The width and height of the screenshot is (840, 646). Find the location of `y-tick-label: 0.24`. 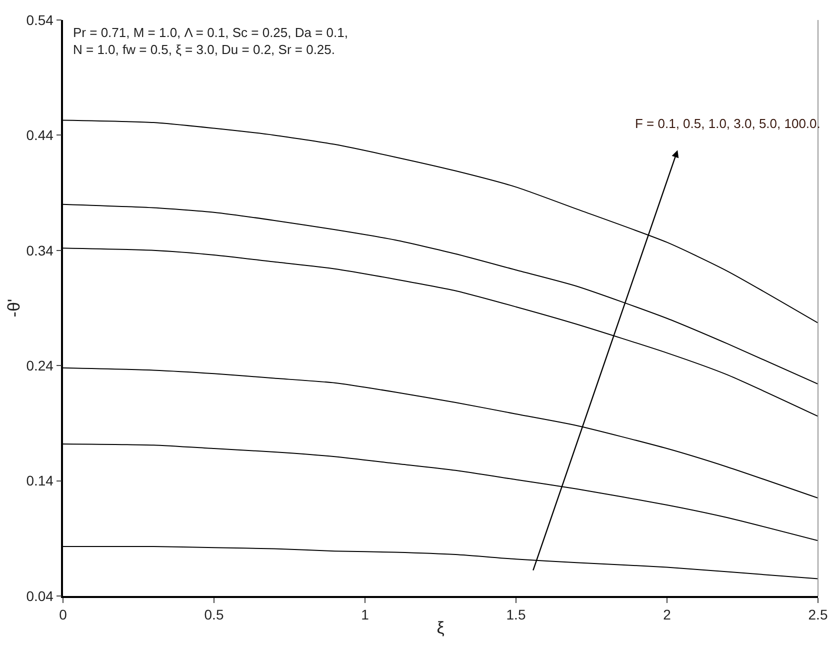

y-tick-label: 0.24 is located at coordinates (40, 366).